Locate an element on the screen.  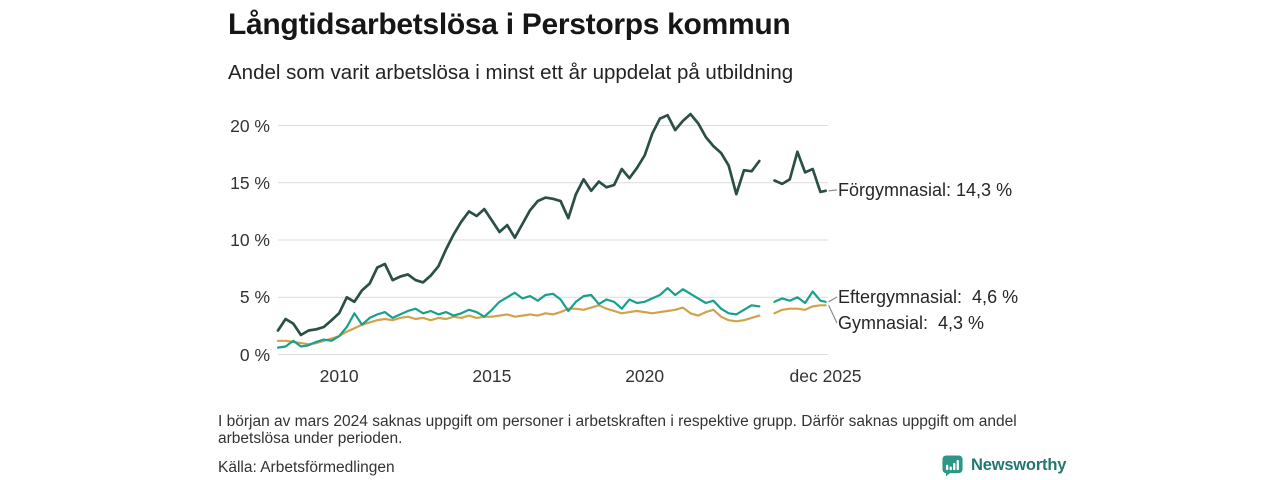
y-axis-label: 20 % is located at coordinates (250, 125).